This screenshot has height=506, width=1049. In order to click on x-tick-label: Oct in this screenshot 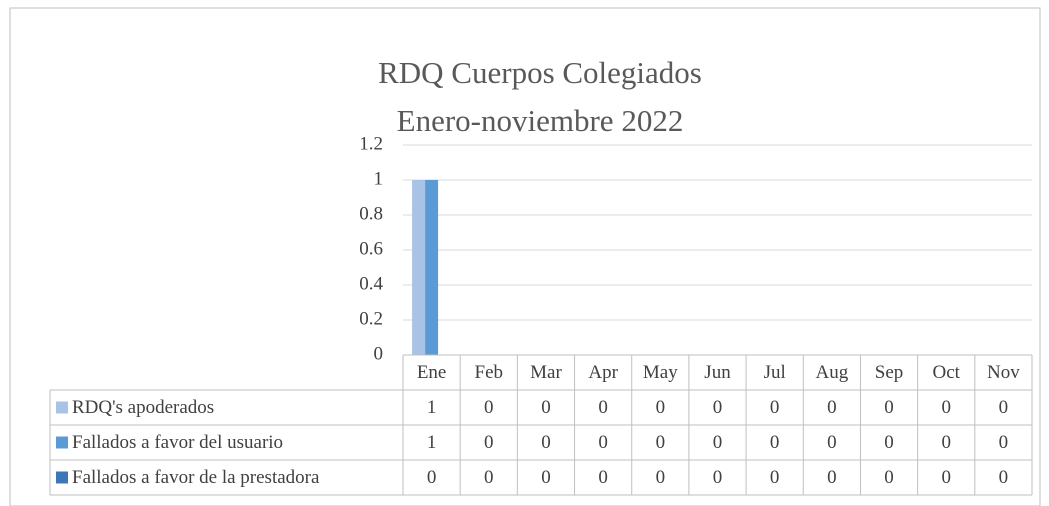, I will do `click(947, 372)`.